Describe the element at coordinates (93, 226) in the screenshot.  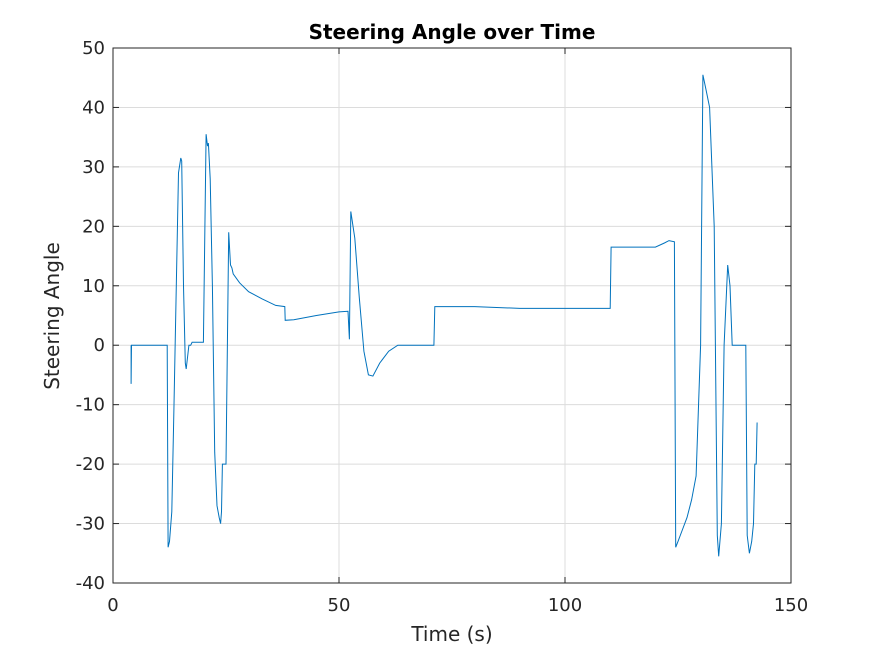
I see `y-tick-label: 20` at that location.